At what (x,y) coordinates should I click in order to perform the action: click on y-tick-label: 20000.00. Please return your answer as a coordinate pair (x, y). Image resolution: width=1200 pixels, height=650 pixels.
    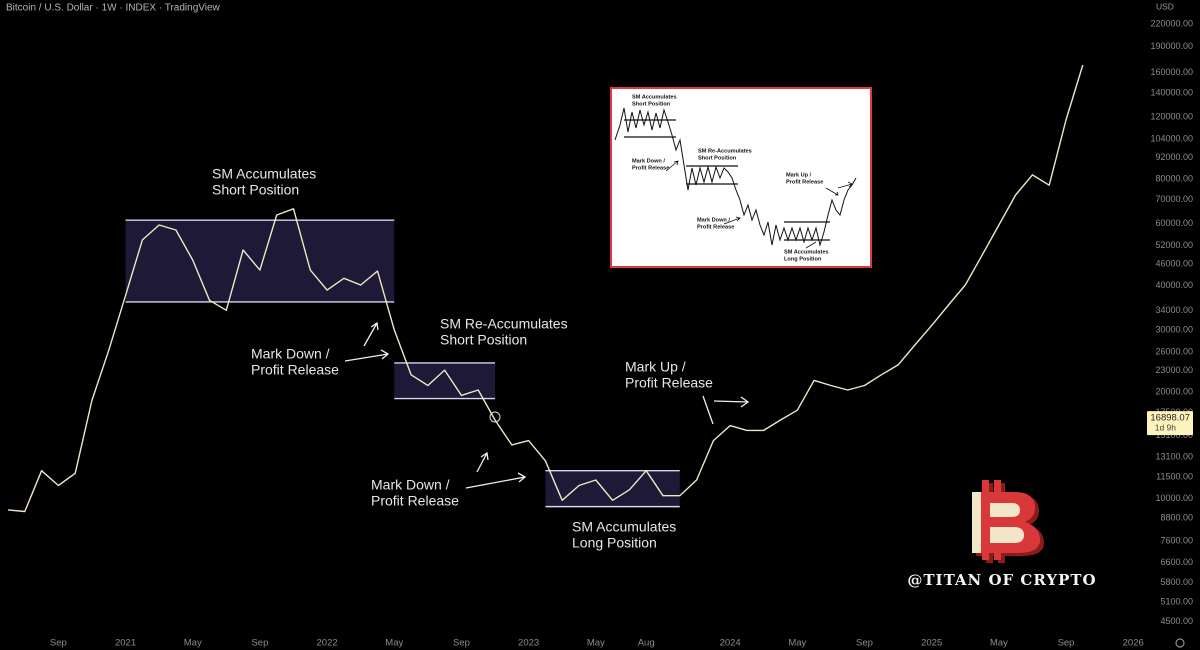
    Looking at the image, I should click on (1174, 392).